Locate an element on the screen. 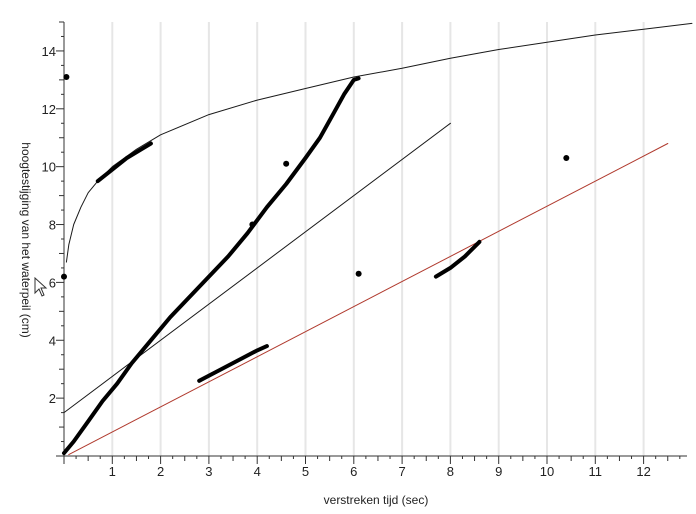 This screenshot has width=696, height=514. y-tick-label-6: 6 is located at coordinates (52, 282).